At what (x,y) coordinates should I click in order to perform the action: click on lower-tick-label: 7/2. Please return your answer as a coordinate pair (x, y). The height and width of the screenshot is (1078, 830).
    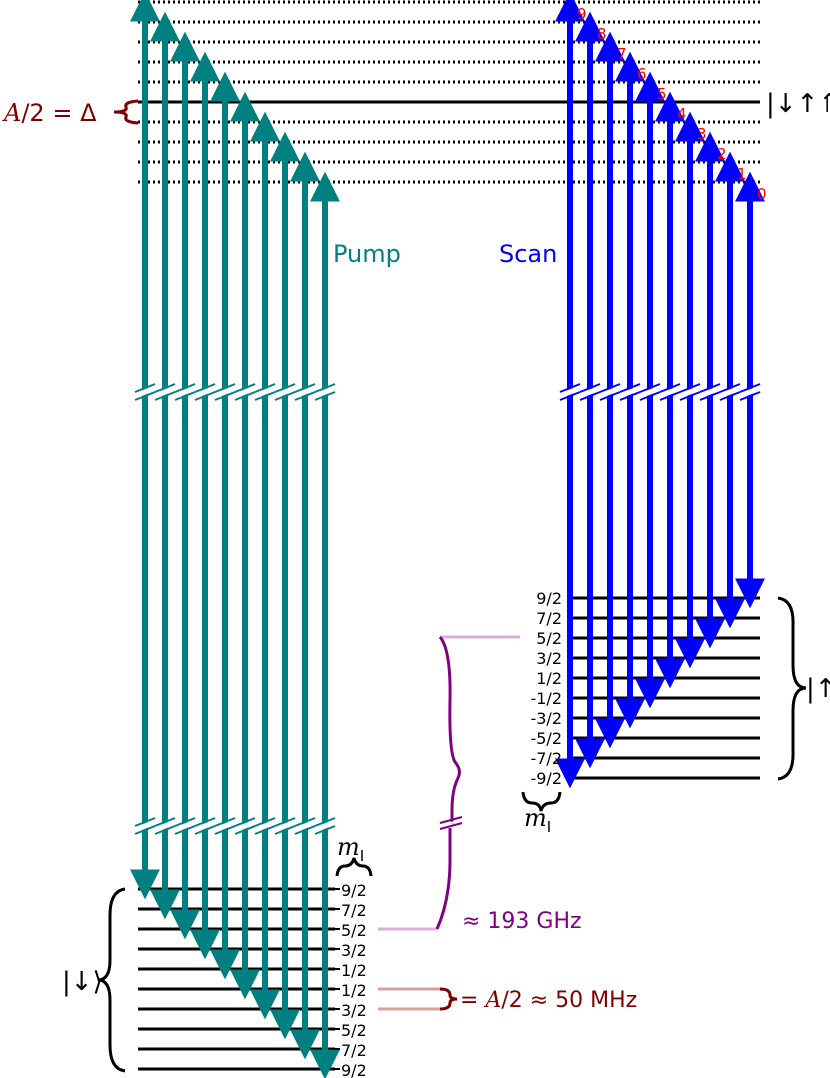
    Looking at the image, I should click on (354, 1050).